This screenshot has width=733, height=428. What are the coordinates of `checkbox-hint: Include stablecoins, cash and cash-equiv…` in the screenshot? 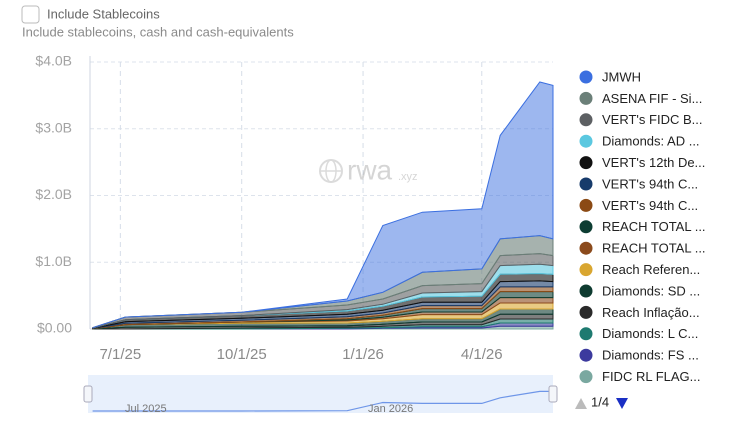 It's located at (158, 31).